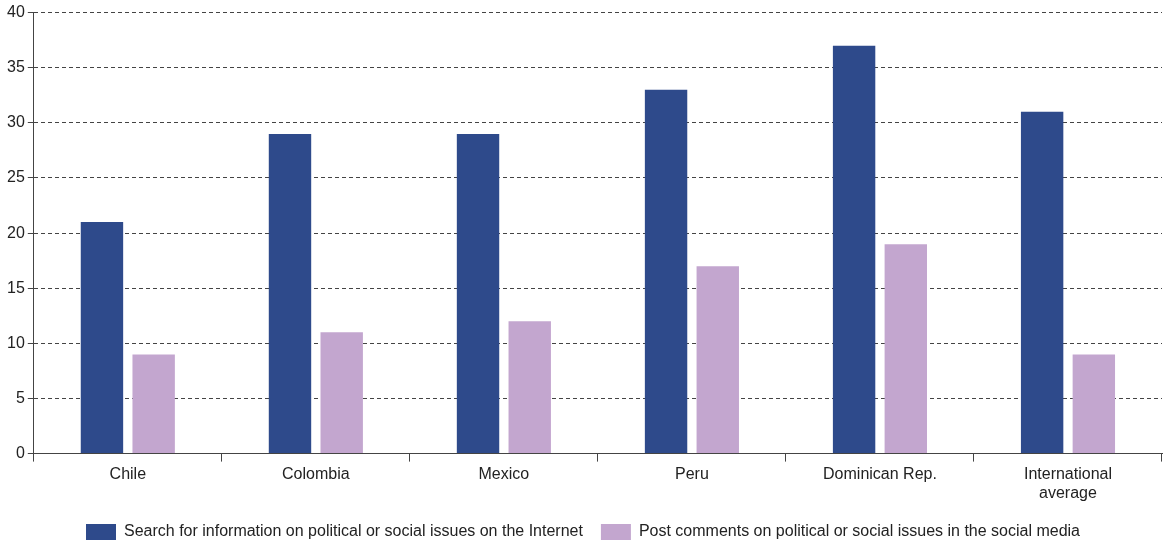 The width and height of the screenshot is (1166, 560). Describe the element at coordinates (354, 531) in the screenshot. I see `legend-label: Search for information on political or social issues on the Internet` at that location.